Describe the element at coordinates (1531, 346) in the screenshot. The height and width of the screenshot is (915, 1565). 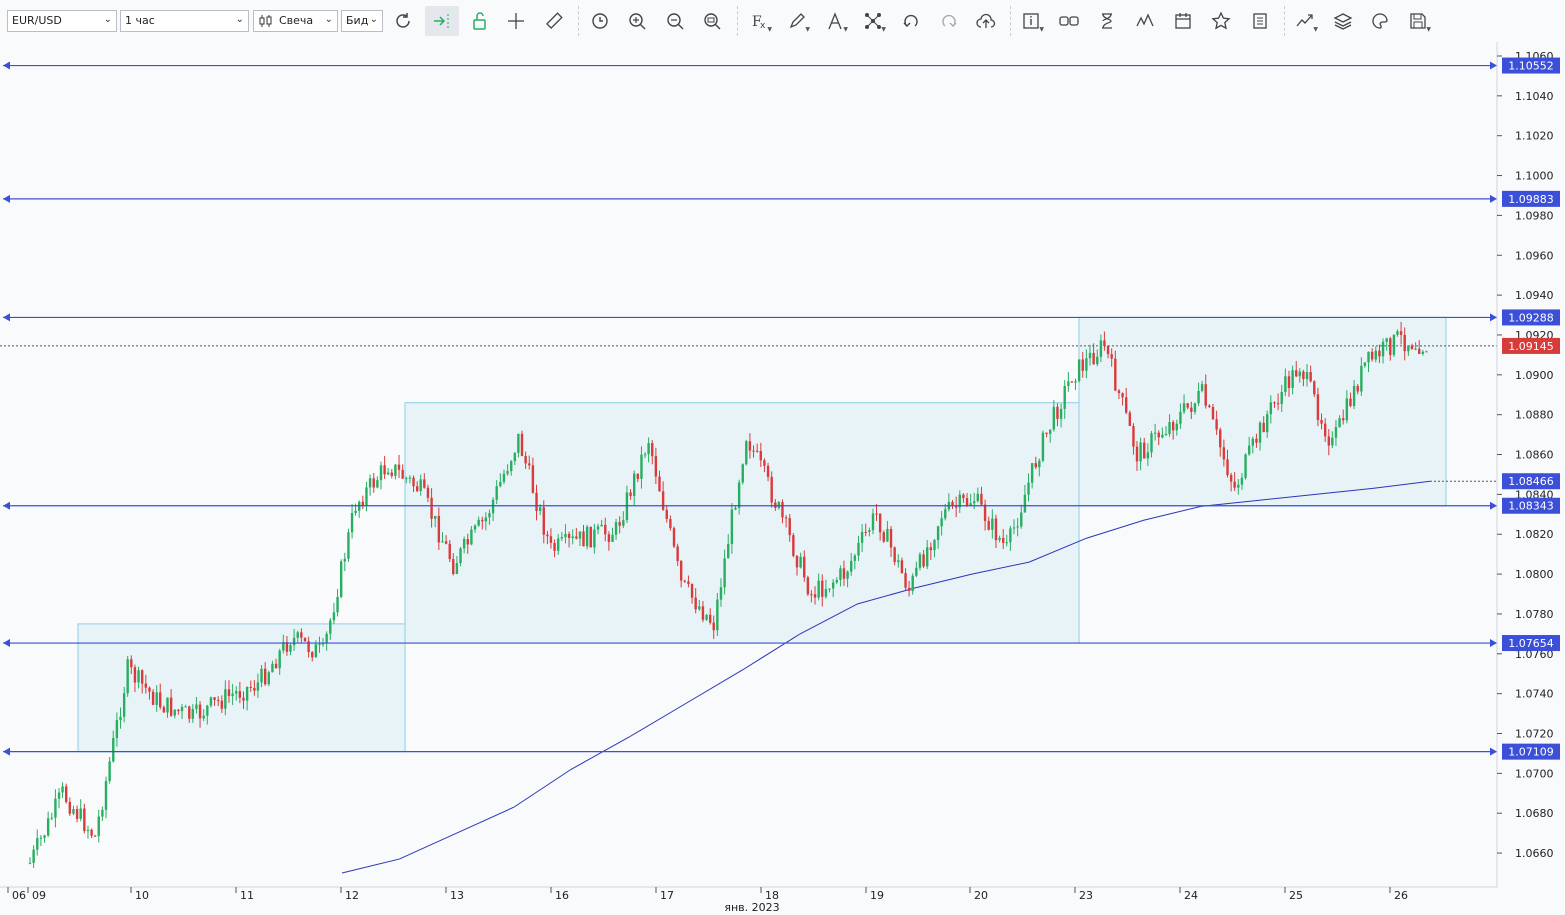
I see `current-price-label: 1.09145` at that location.